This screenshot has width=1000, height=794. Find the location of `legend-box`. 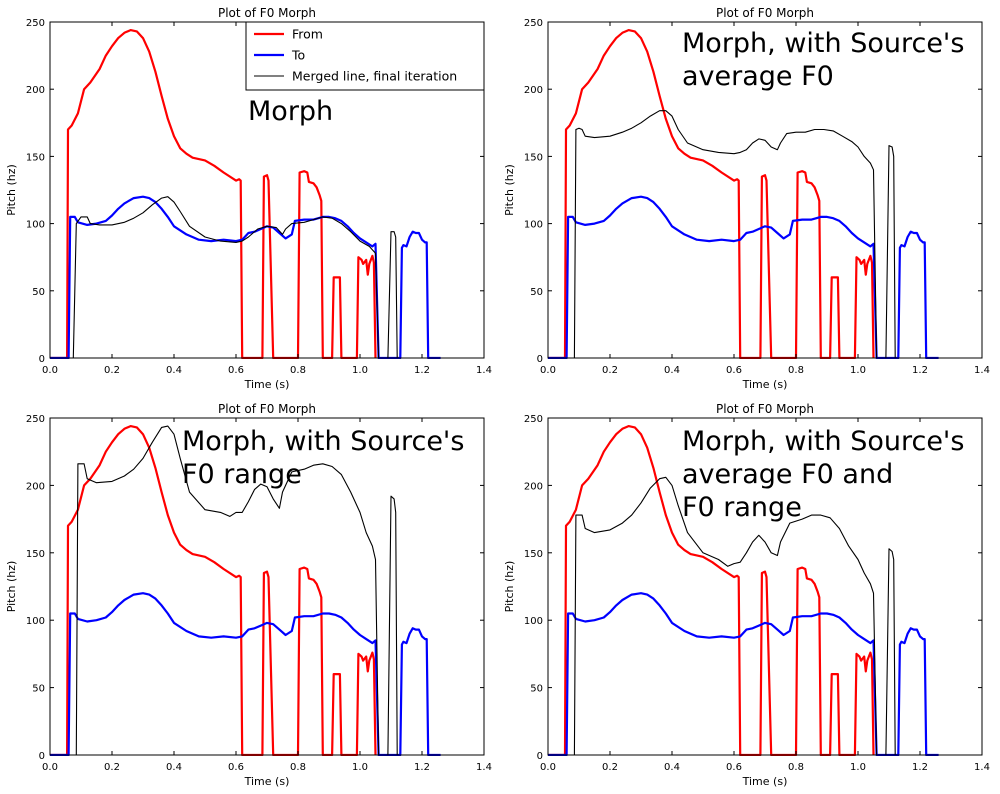

legend-box is located at coordinates (365, 56).